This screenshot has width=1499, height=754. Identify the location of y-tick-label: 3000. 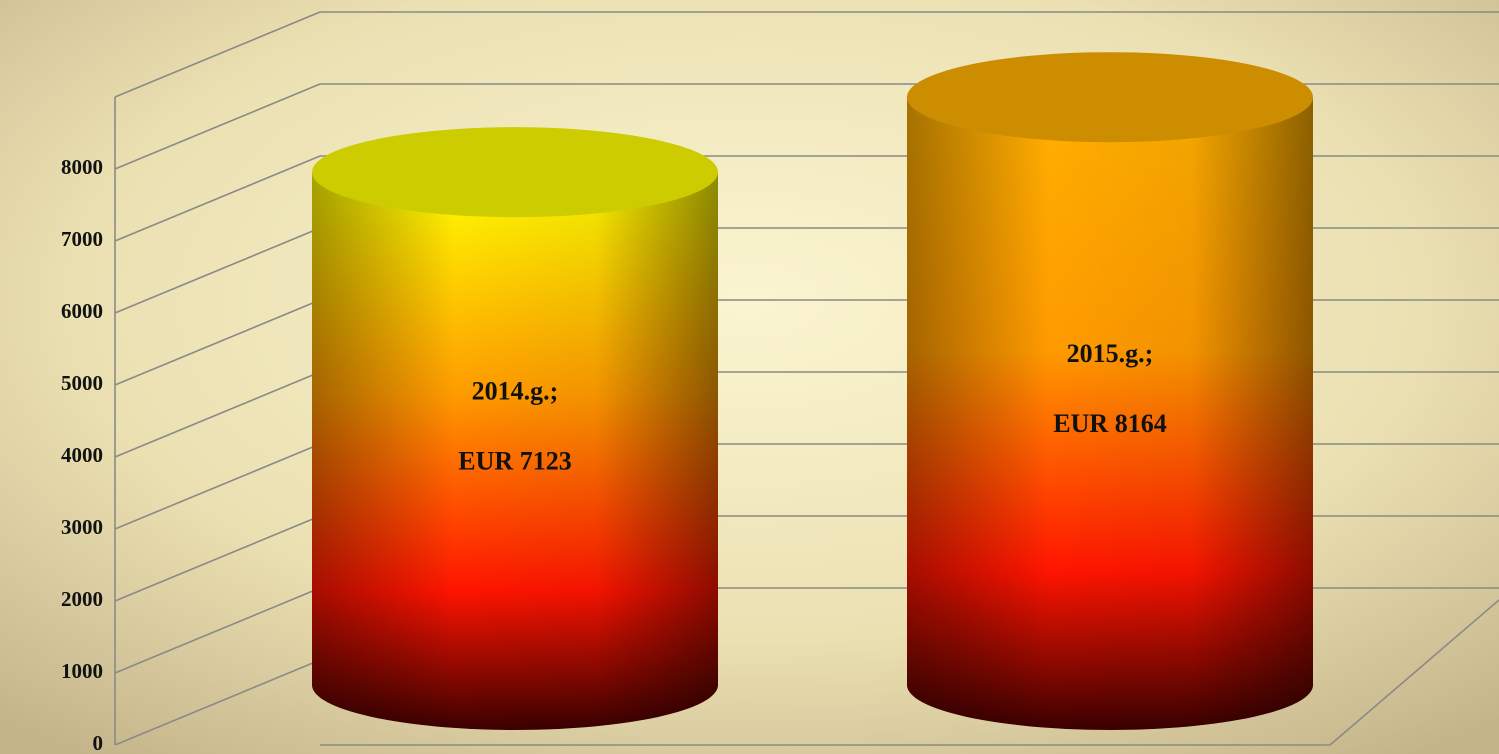
(82, 527).